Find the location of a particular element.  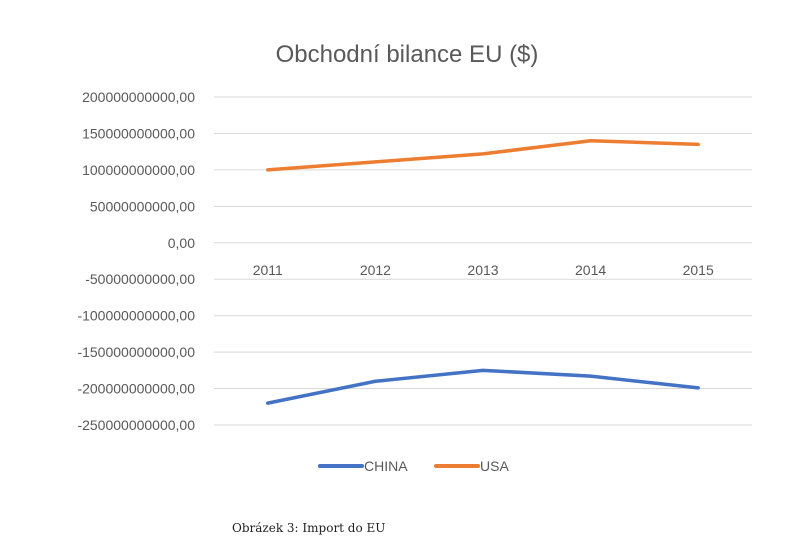

legend-label-usa: USA is located at coordinates (494, 466).